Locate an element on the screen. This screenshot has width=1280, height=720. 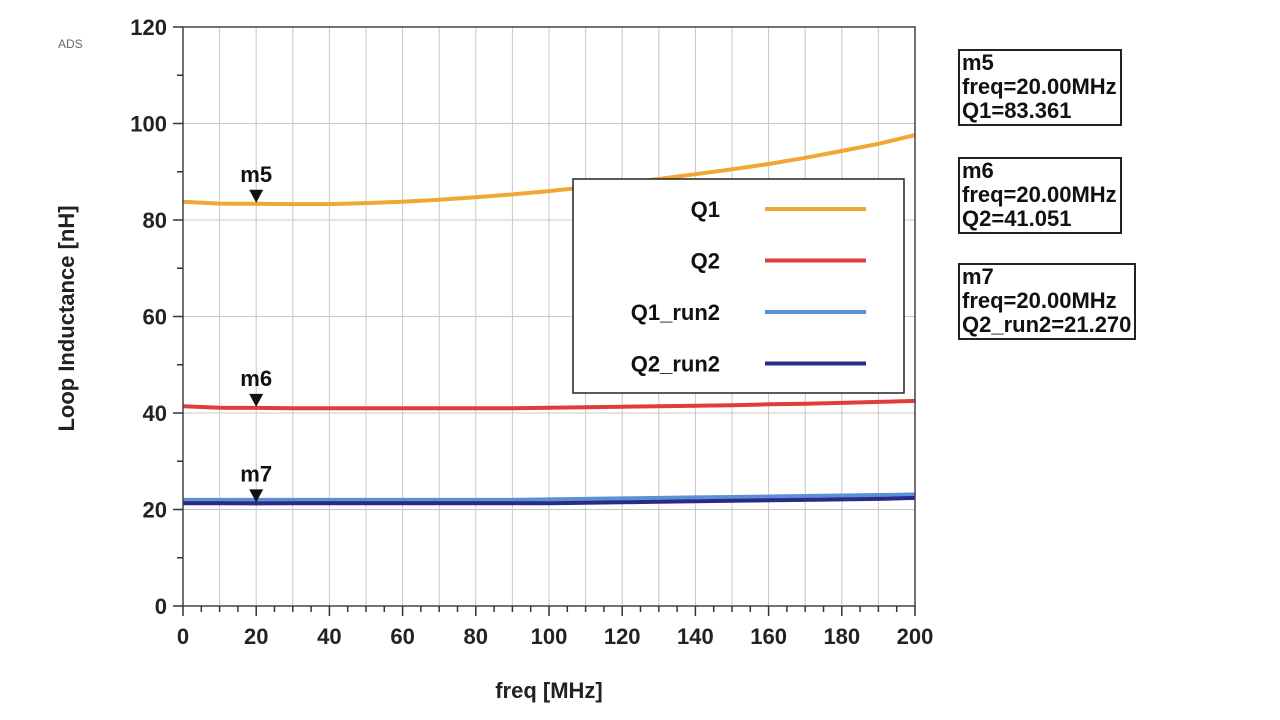
x-tick-label: 160 is located at coordinates (768, 636).